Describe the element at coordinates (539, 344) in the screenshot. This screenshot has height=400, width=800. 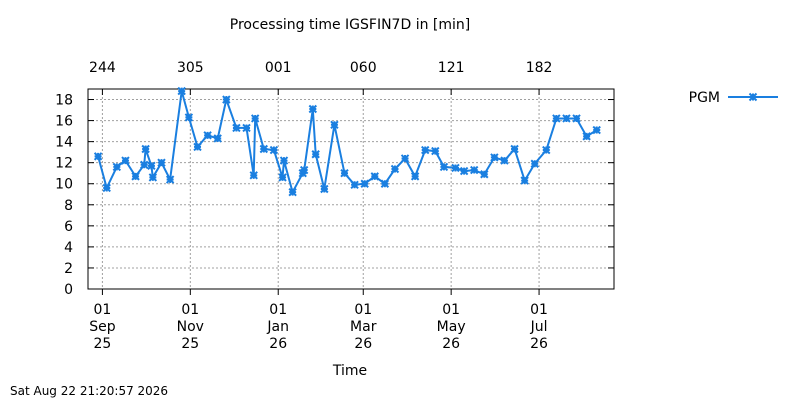
I see `x-tick-year: 26` at that location.